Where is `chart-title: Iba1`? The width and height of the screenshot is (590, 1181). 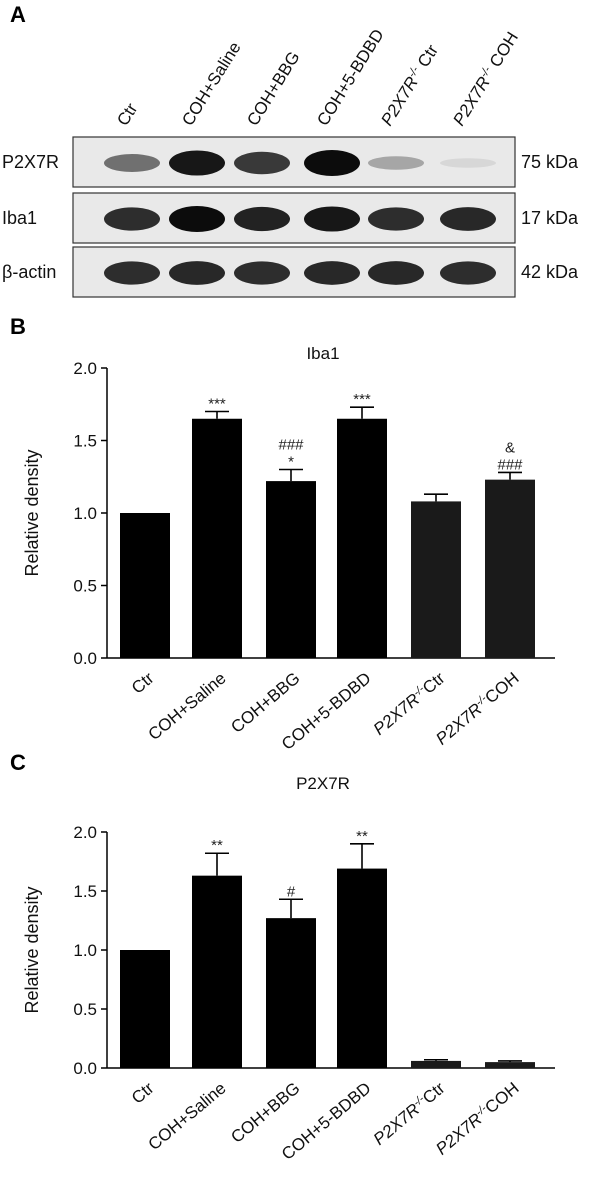 chart-title: Iba1 is located at coordinates (322, 353).